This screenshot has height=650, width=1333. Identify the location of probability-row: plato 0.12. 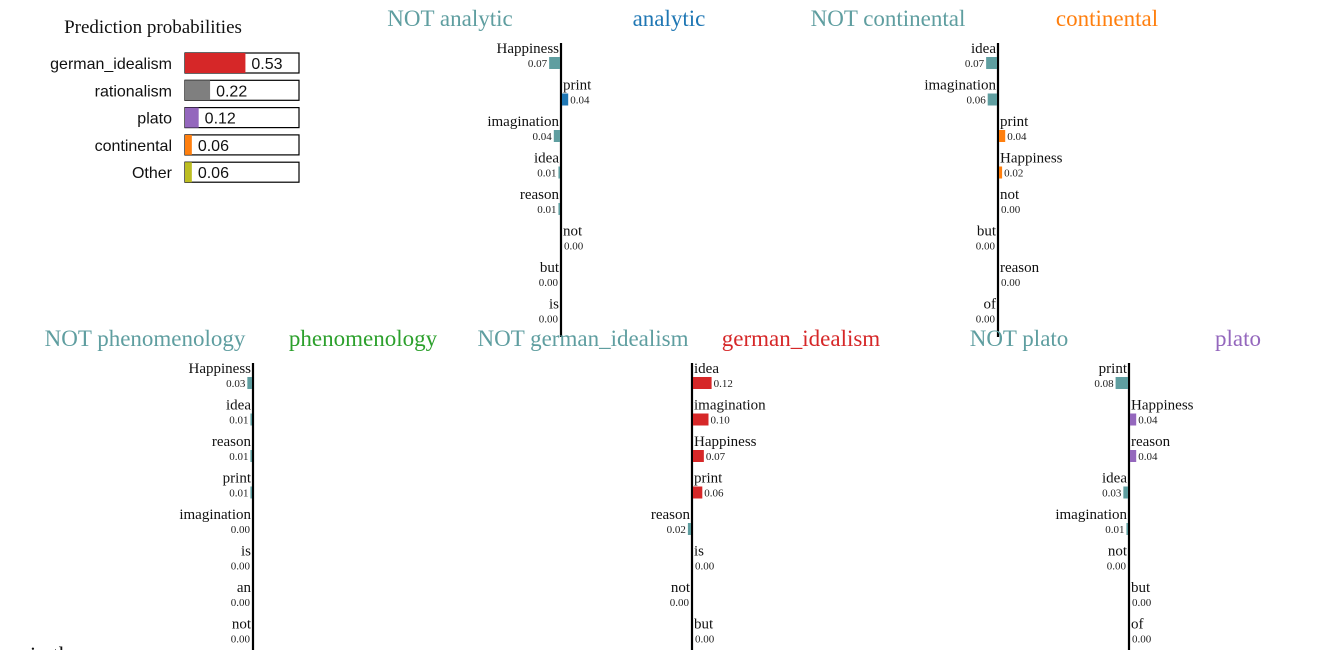
(218, 117).